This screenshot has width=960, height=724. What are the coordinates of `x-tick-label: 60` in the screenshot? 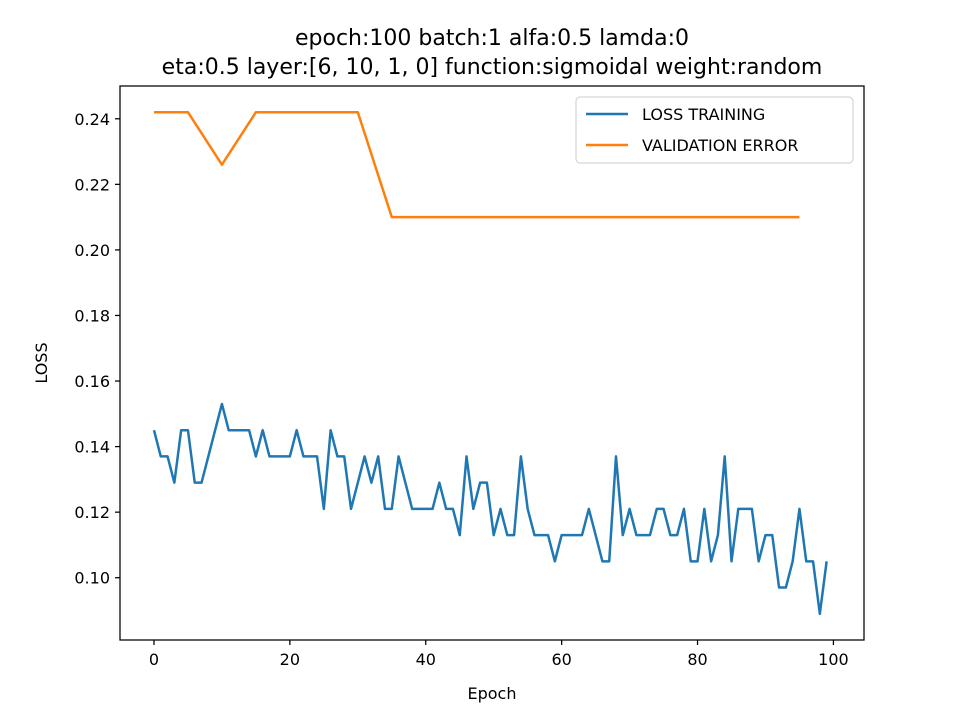 It's located at (561, 659).